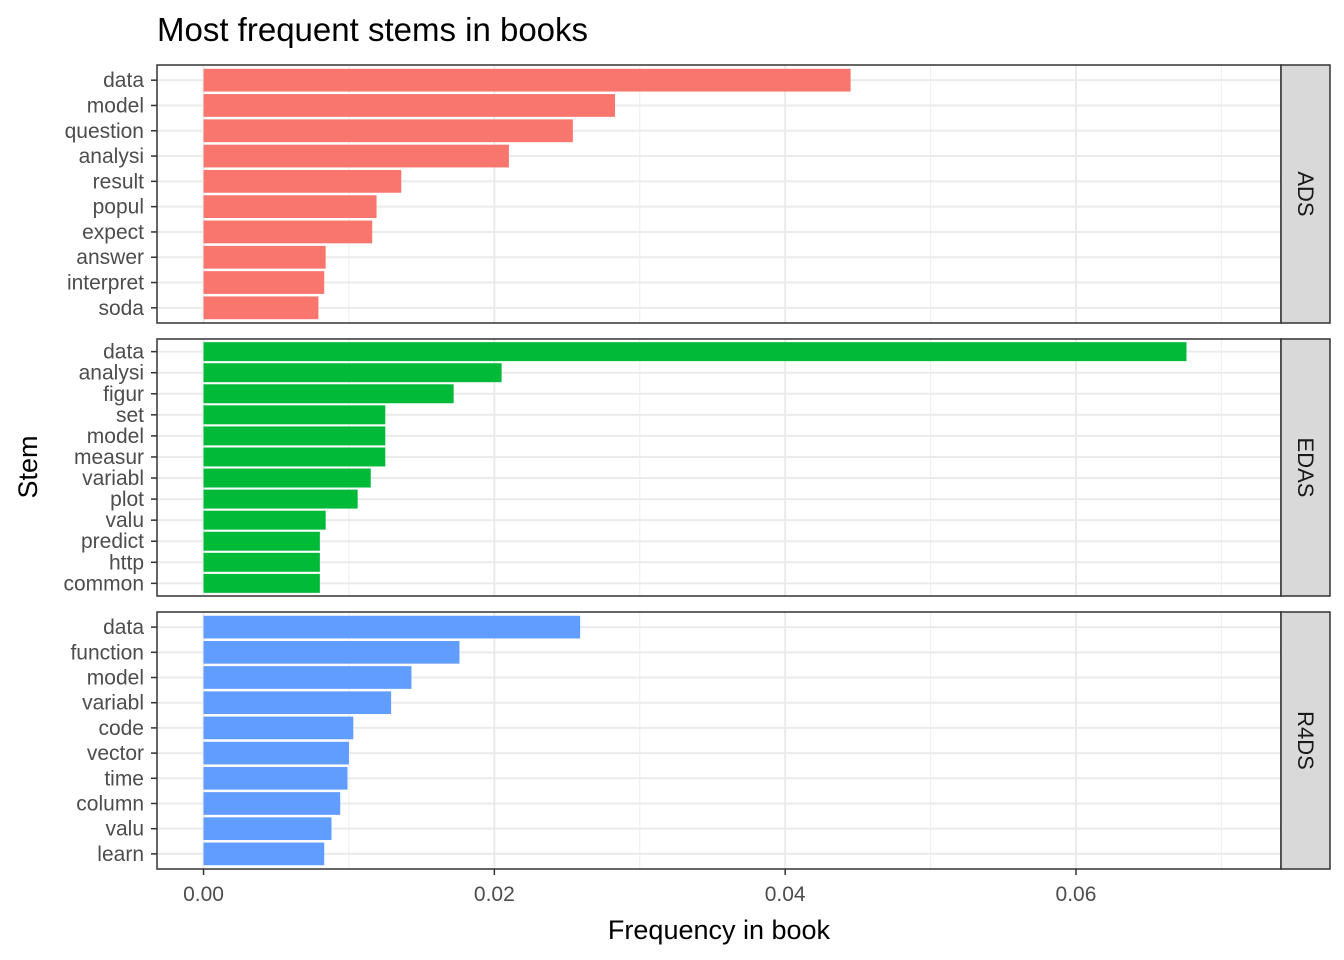 This screenshot has width=1344, height=960. I want to click on y-tick-label: predict, so click(112, 541).